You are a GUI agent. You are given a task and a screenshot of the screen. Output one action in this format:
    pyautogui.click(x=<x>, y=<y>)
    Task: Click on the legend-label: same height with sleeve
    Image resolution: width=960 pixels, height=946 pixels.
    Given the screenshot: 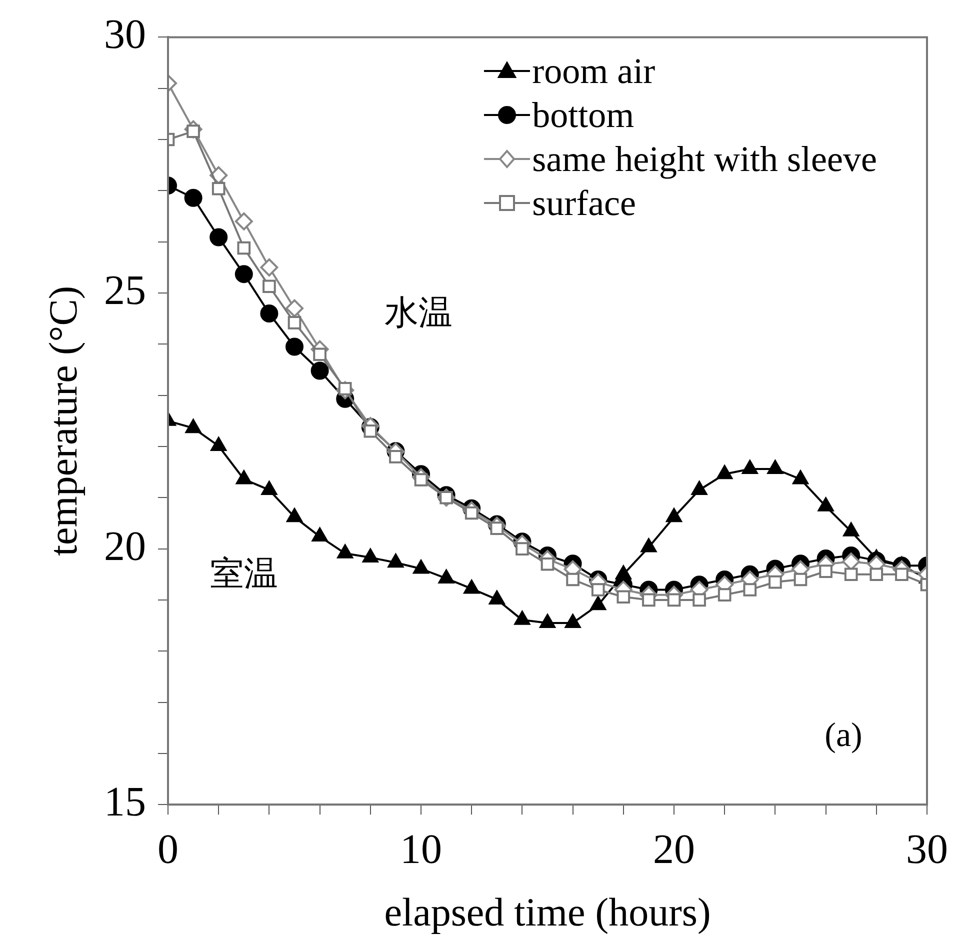 What is the action you would take?
    pyautogui.click(x=704, y=160)
    